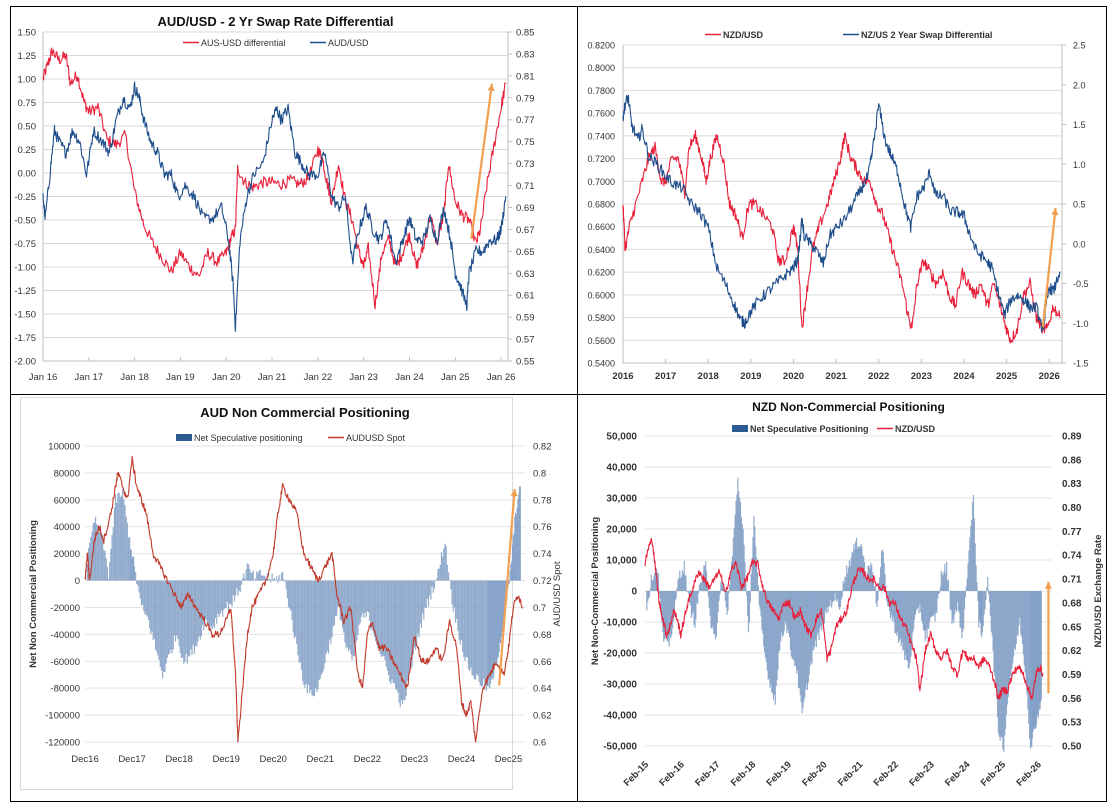  What do you see at coordinates (25, 291) in the screenshot?
I see `y-left-tick-label: -1.25` at bounding box center [25, 291].